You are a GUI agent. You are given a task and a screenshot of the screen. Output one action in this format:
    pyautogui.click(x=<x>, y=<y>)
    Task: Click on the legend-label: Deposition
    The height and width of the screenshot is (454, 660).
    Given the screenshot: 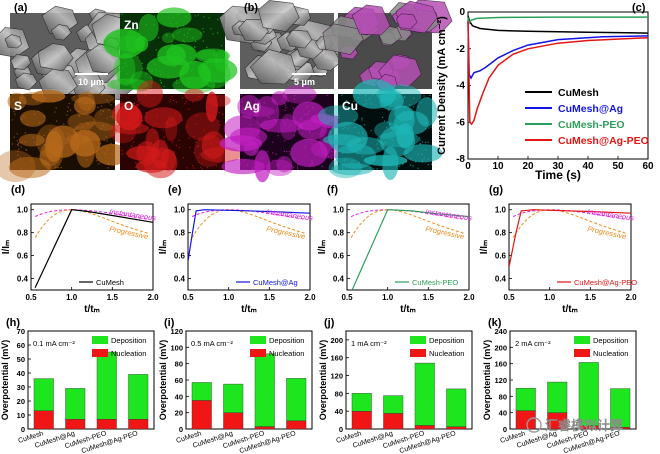 What is the action you would take?
    pyautogui.click(x=128, y=340)
    